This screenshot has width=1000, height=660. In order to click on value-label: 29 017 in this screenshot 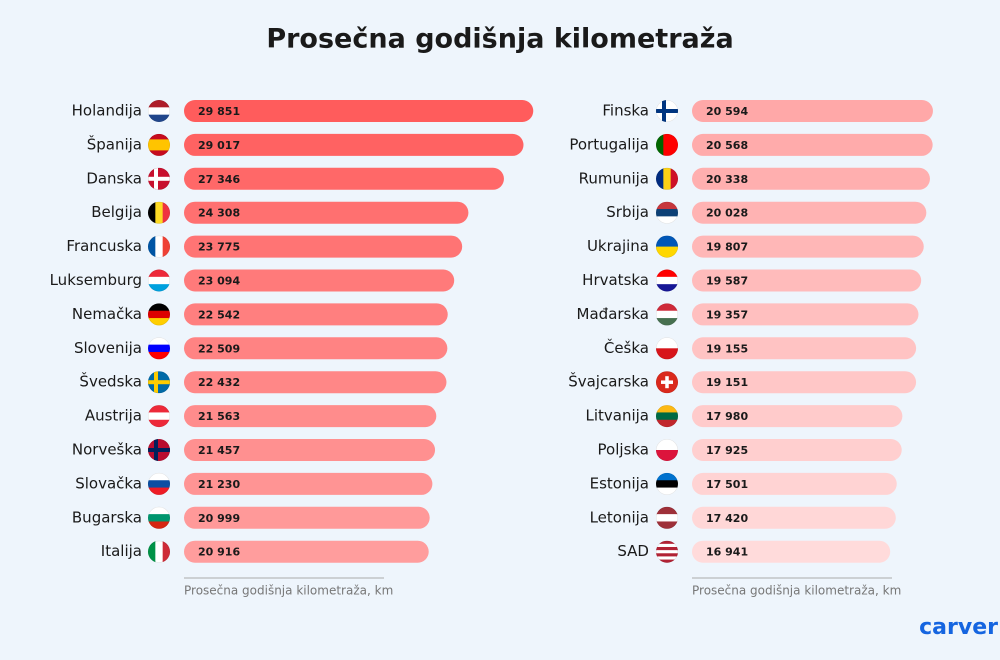, I will do `click(219, 145)`.